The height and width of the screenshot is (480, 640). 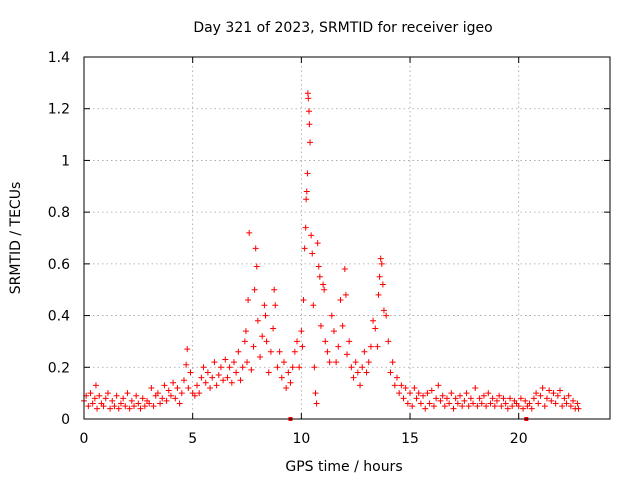 What do you see at coordinates (59, 58) in the screenshot?
I see `y-tick-label: 1.4` at bounding box center [59, 58].